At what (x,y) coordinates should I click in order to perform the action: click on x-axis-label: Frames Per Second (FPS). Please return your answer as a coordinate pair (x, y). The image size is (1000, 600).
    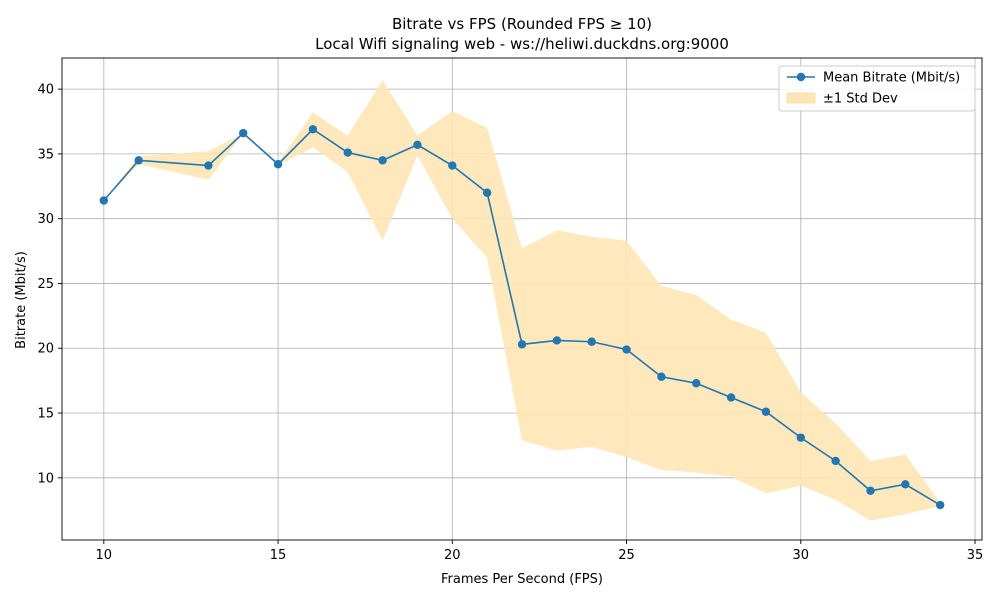
    Looking at the image, I should click on (522, 579).